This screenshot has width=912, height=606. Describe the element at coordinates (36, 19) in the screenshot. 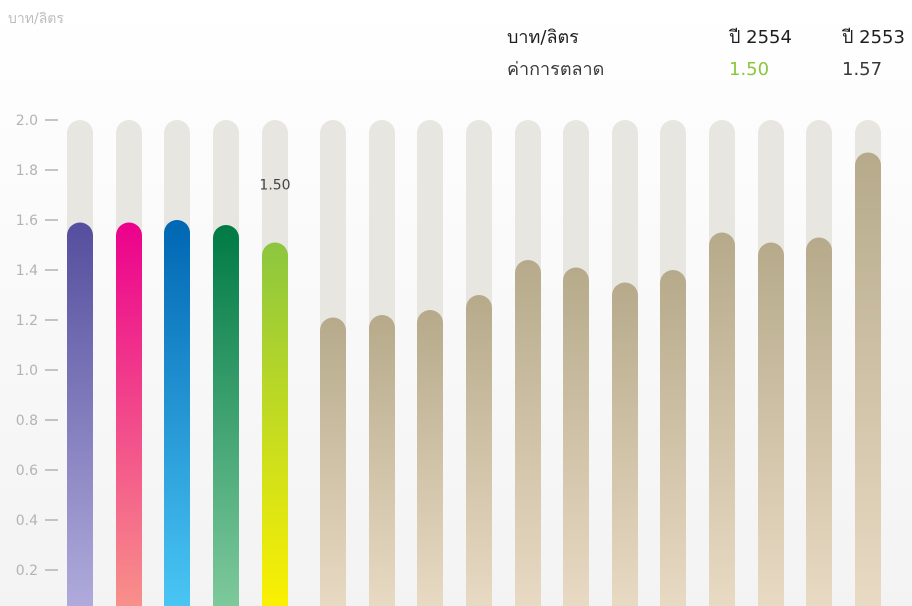

I see `y-axis-unit-label: บาท/ลิตร` at that location.